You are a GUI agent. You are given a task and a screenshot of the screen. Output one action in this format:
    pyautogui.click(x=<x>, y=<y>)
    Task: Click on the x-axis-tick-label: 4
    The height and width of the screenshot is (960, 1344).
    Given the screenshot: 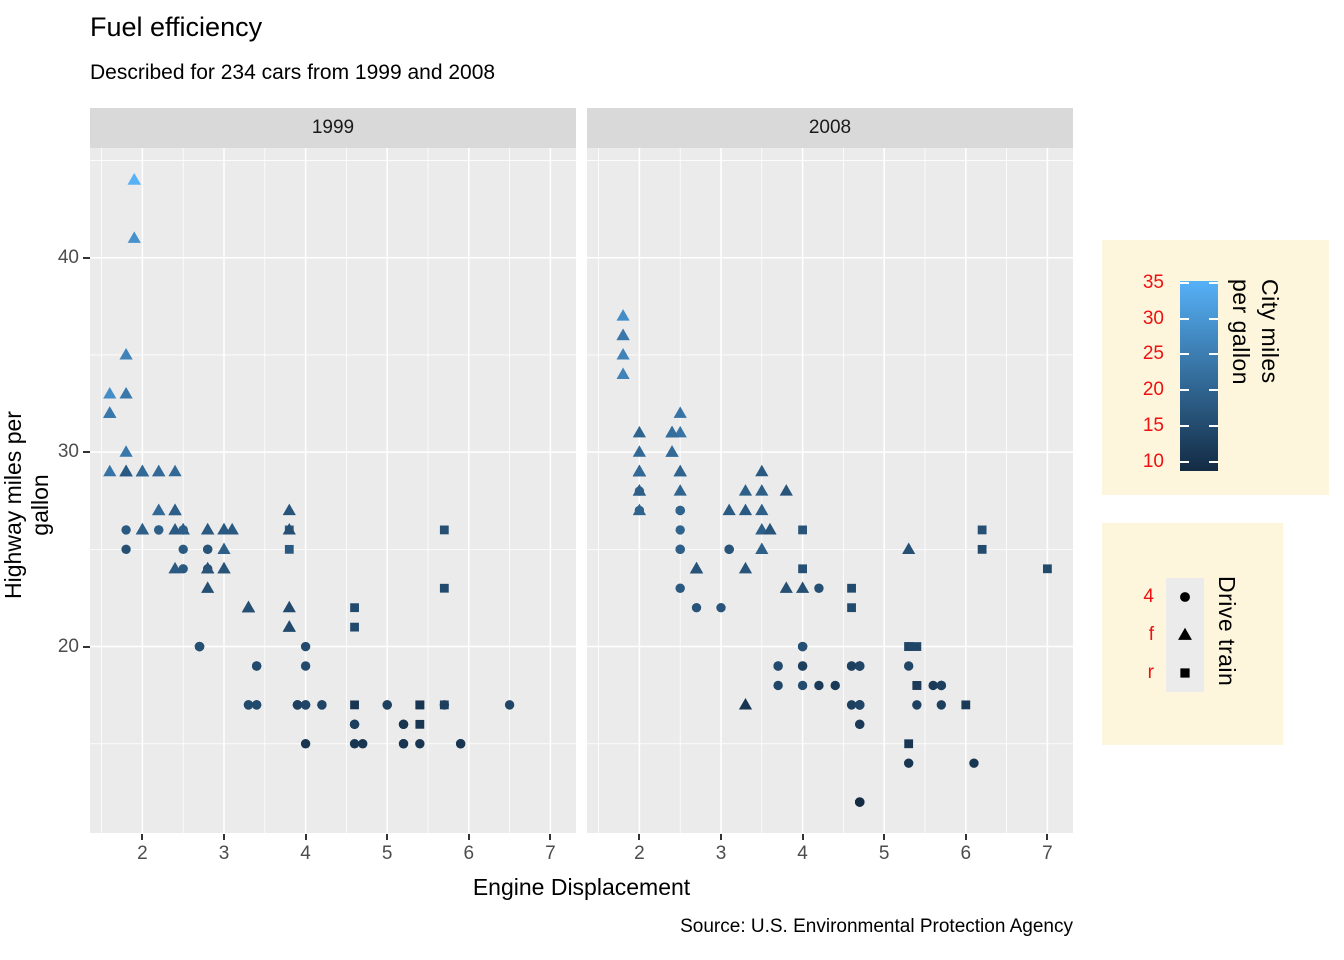 What is the action you would take?
    pyautogui.click(x=305, y=853)
    